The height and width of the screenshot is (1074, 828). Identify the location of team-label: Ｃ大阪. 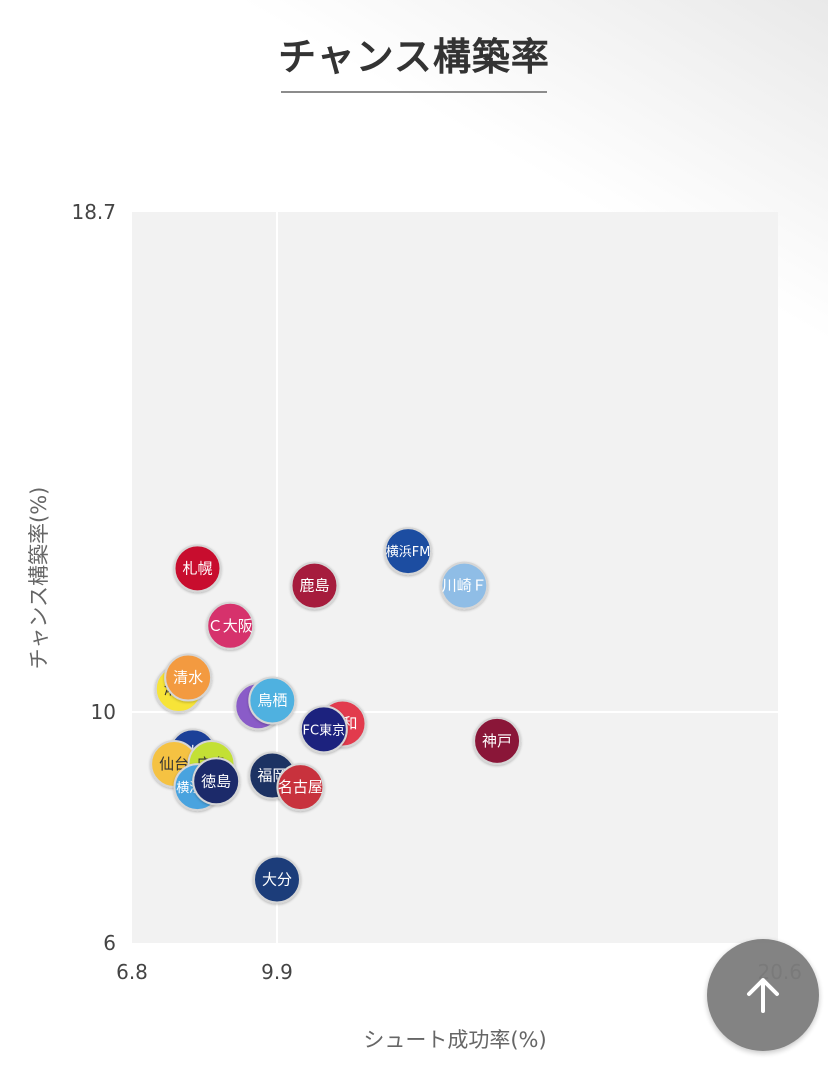
(230, 626).